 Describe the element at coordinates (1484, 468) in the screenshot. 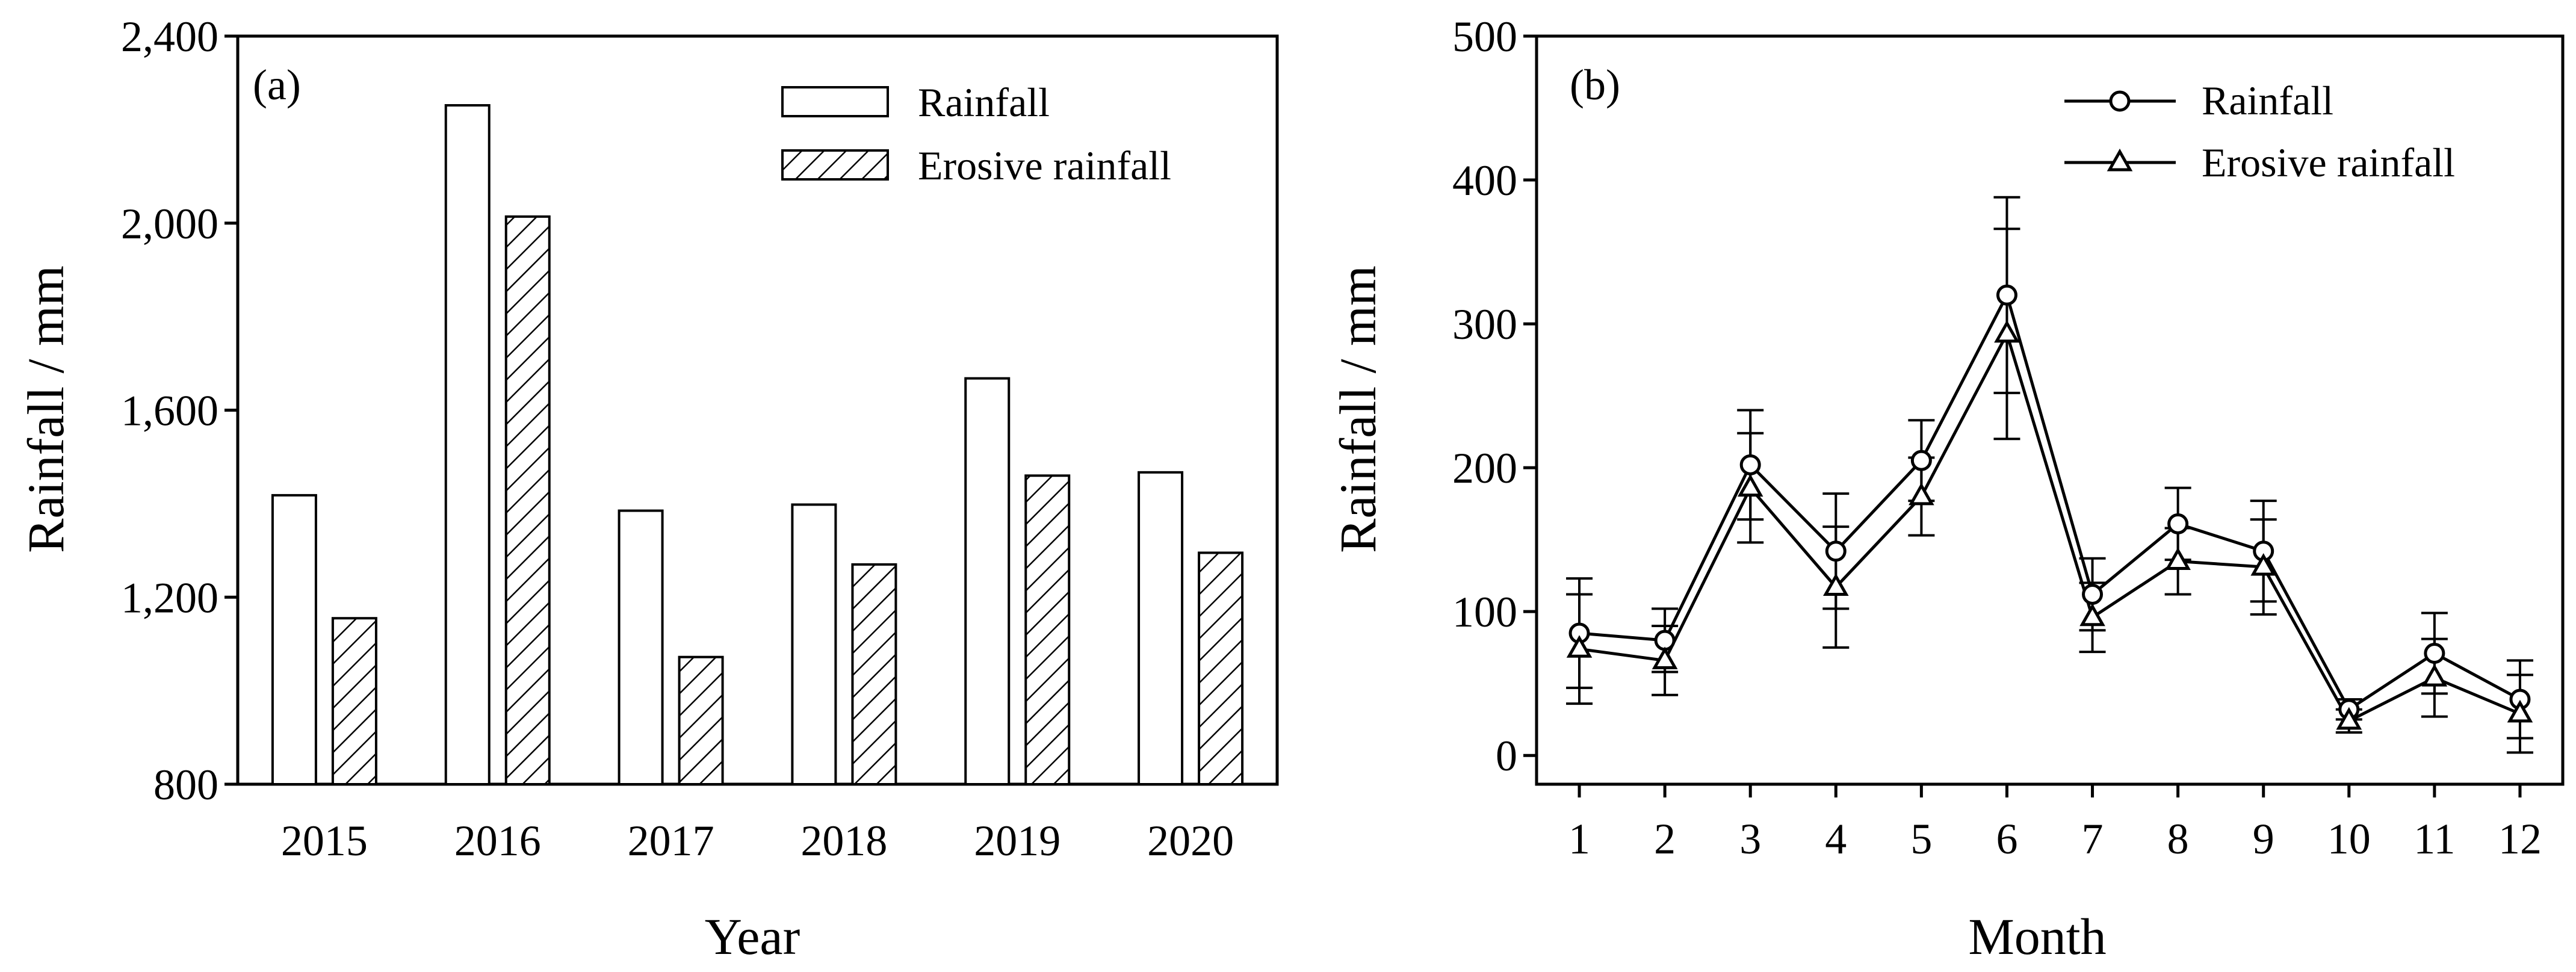

I see `y-tick-label-b: 200` at that location.